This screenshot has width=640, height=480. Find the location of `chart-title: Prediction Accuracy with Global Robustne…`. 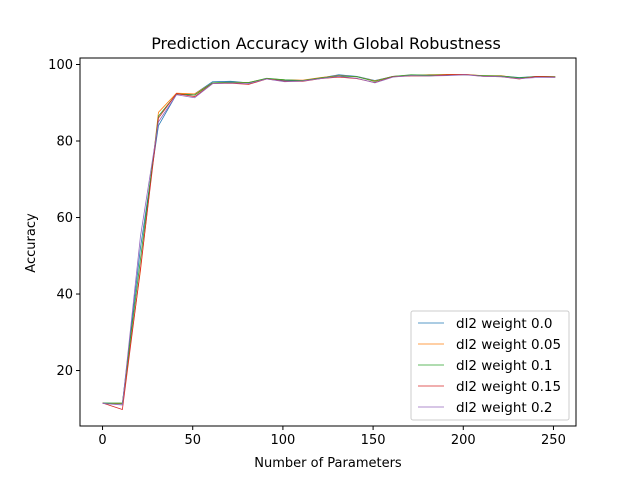

chart-title: Prediction Accuracy with Global Robustne… is located at coordinates (326, 43).